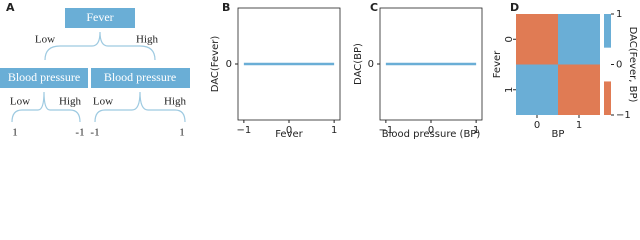 This screenshot has height=240, width=640. I want to click on y-axis-label: Fever, so click(497, 64).